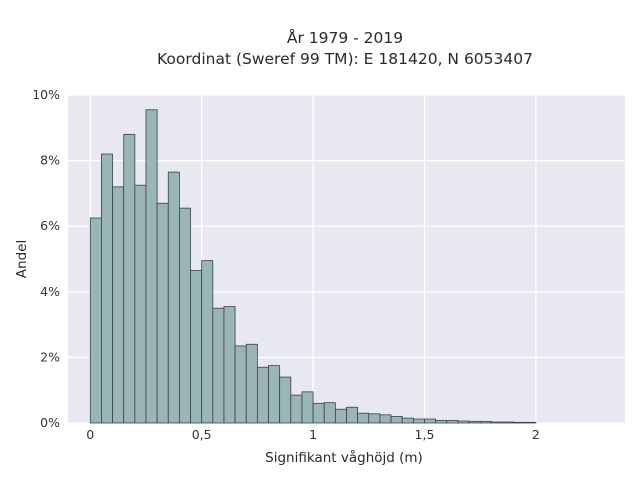 Image resolution: width=640 pixels, height=480 pixels. Describe the element at coordinates (90, 434) in the screenshot. I see `x-tick-label: 0` at that location.